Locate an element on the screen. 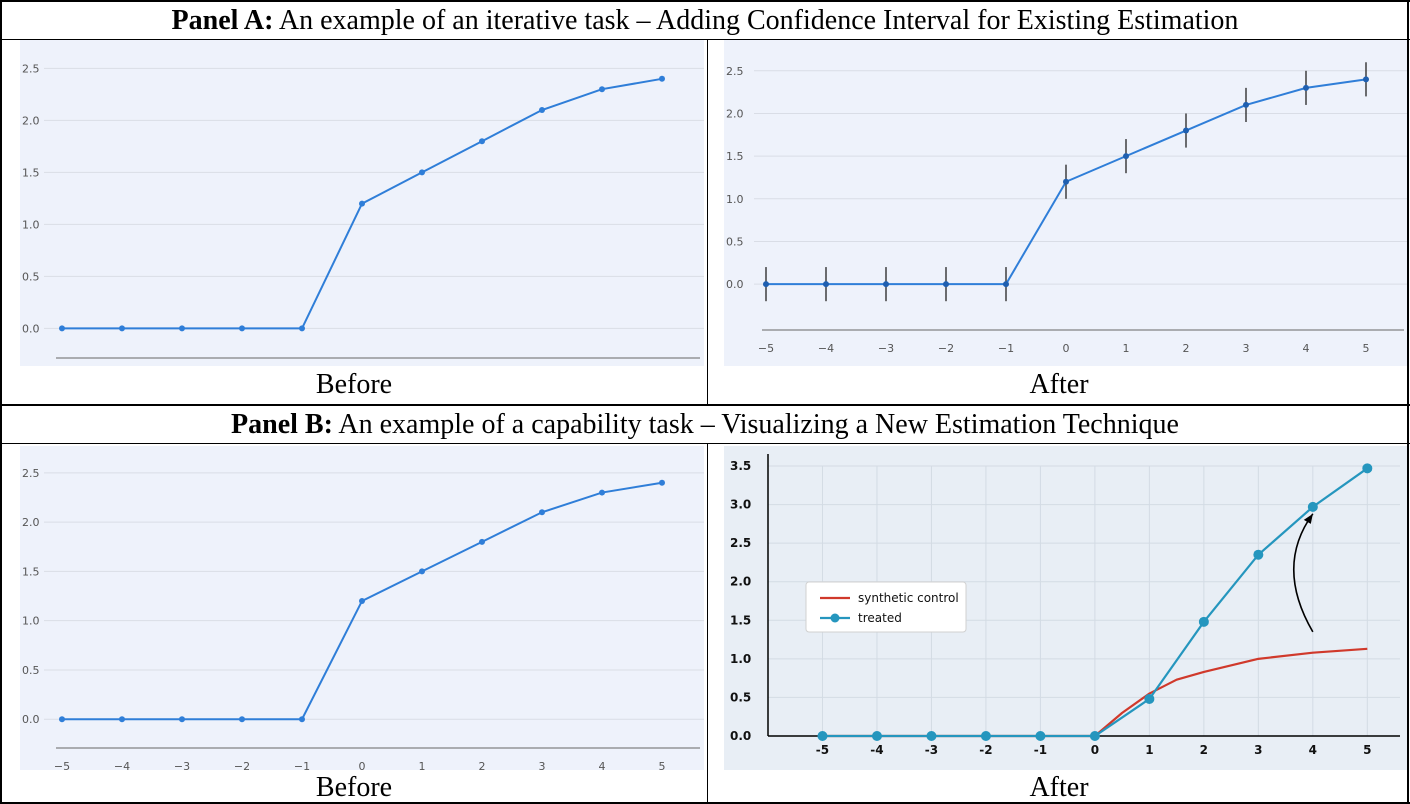  caption-b-before: Before is located at coordinates (354, 787).